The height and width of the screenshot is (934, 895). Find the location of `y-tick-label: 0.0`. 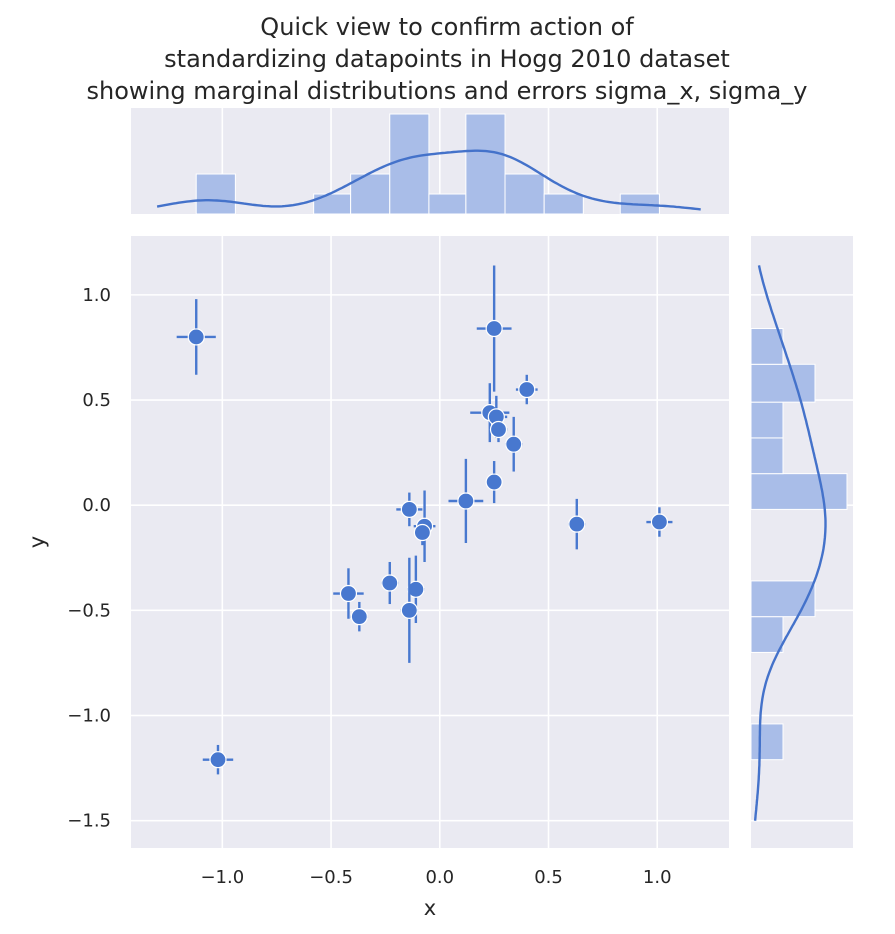

y-tick-label: 0.0 is located at coordinates (96, 505).